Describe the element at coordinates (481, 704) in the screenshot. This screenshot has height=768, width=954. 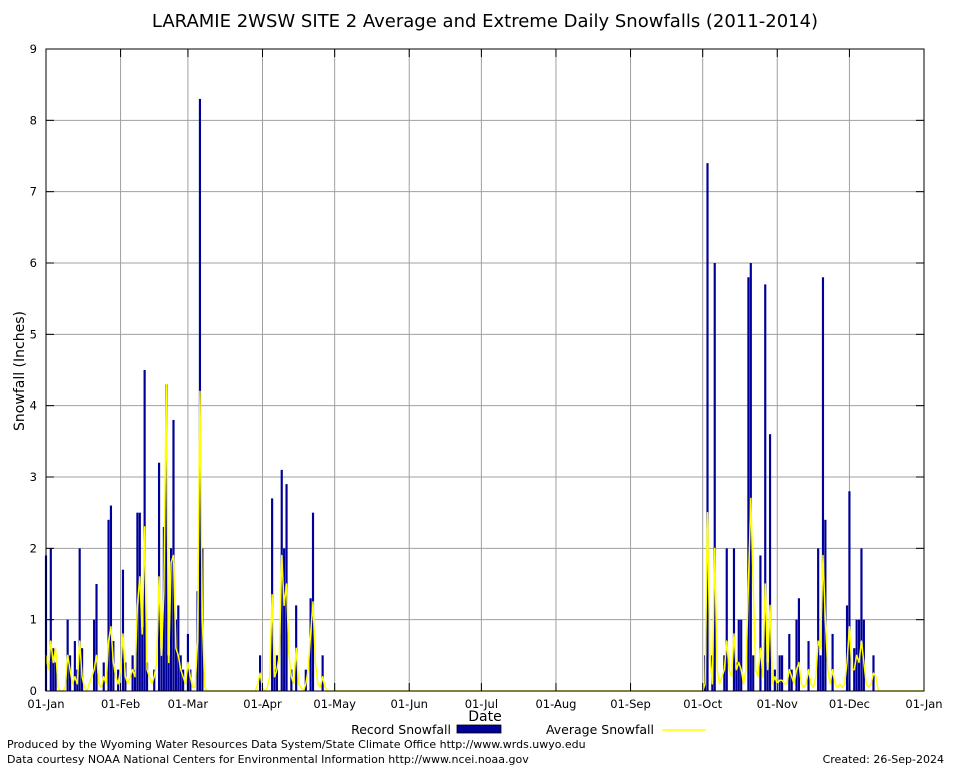
I see `x-tick-label: 01-Jul` at that location.